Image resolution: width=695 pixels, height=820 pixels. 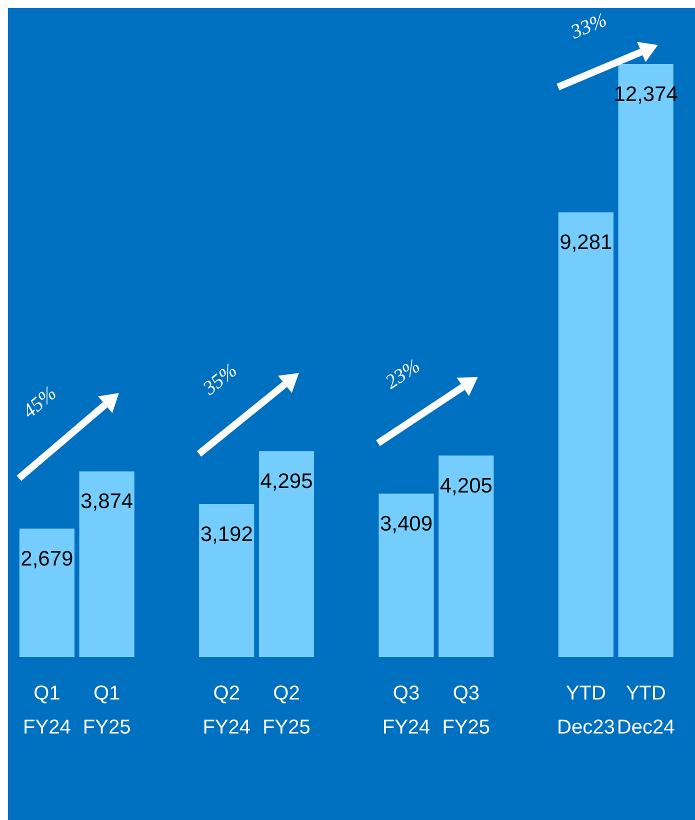 What do you see at coordinates (47, 710) in the screenshot?
I see `x-tick-label: Q1 FY24` at bounding box center [47, 710].